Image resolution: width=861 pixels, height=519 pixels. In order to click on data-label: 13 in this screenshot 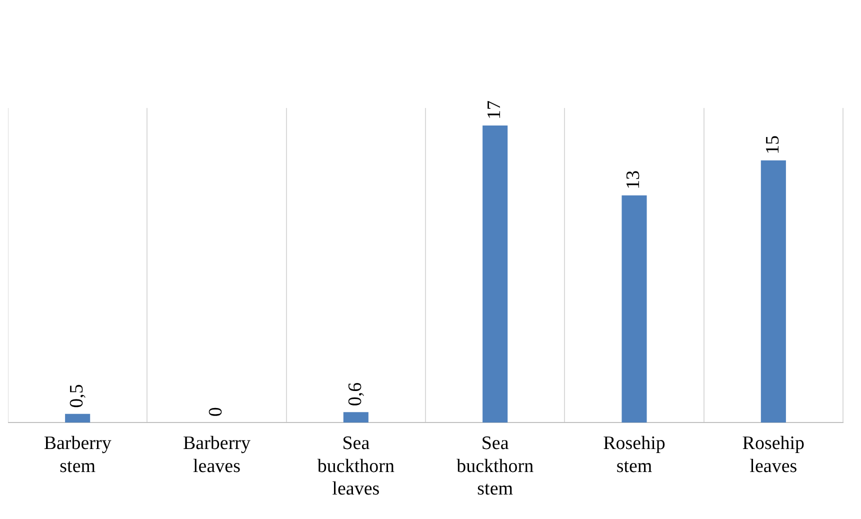, I will do `click(633, 180)`.